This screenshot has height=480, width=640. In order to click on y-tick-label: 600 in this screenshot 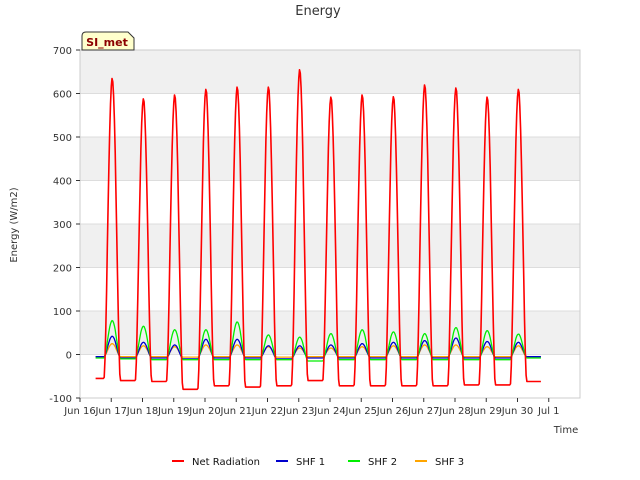, I will do `click(62, 95)`.